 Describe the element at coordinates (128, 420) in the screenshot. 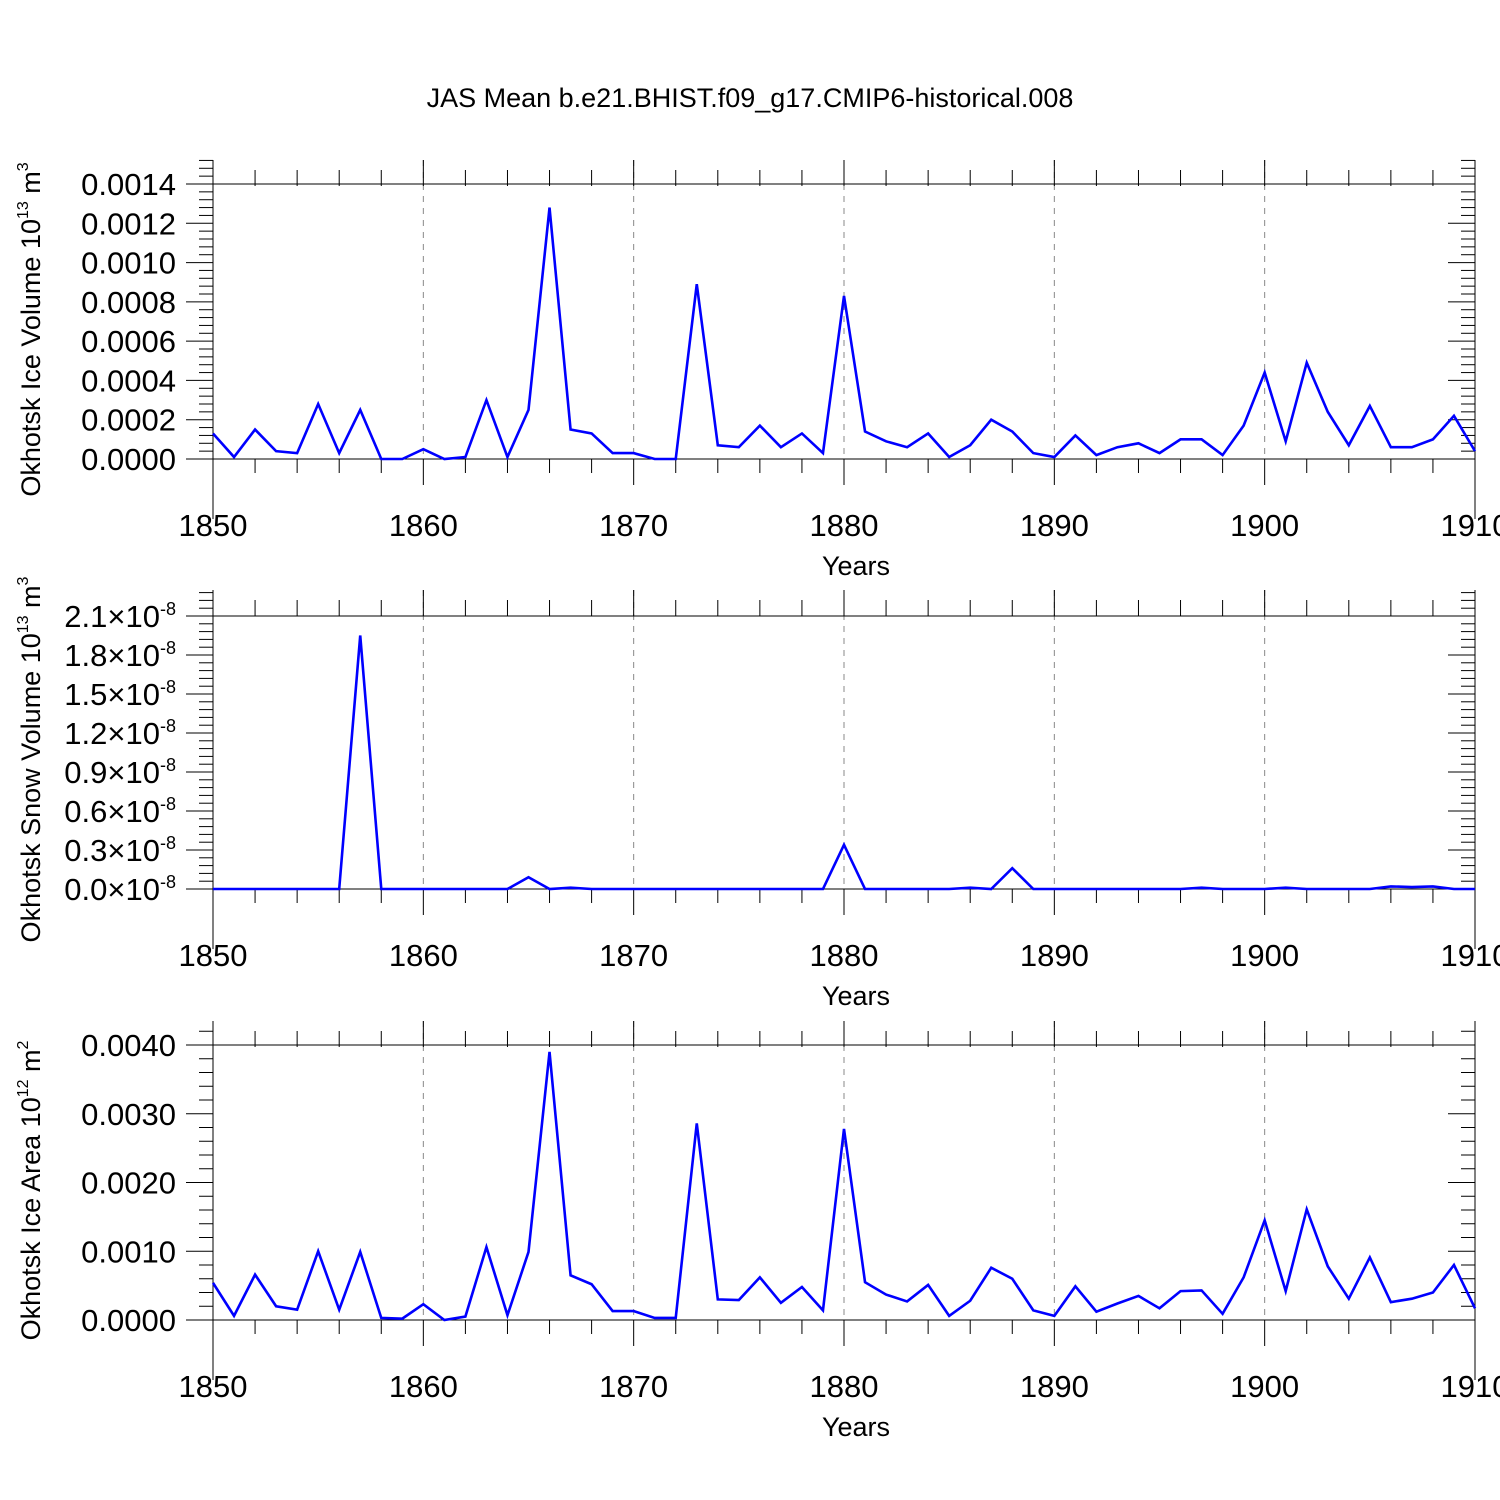

I see `y-tick-label: 0.0002` at that location.